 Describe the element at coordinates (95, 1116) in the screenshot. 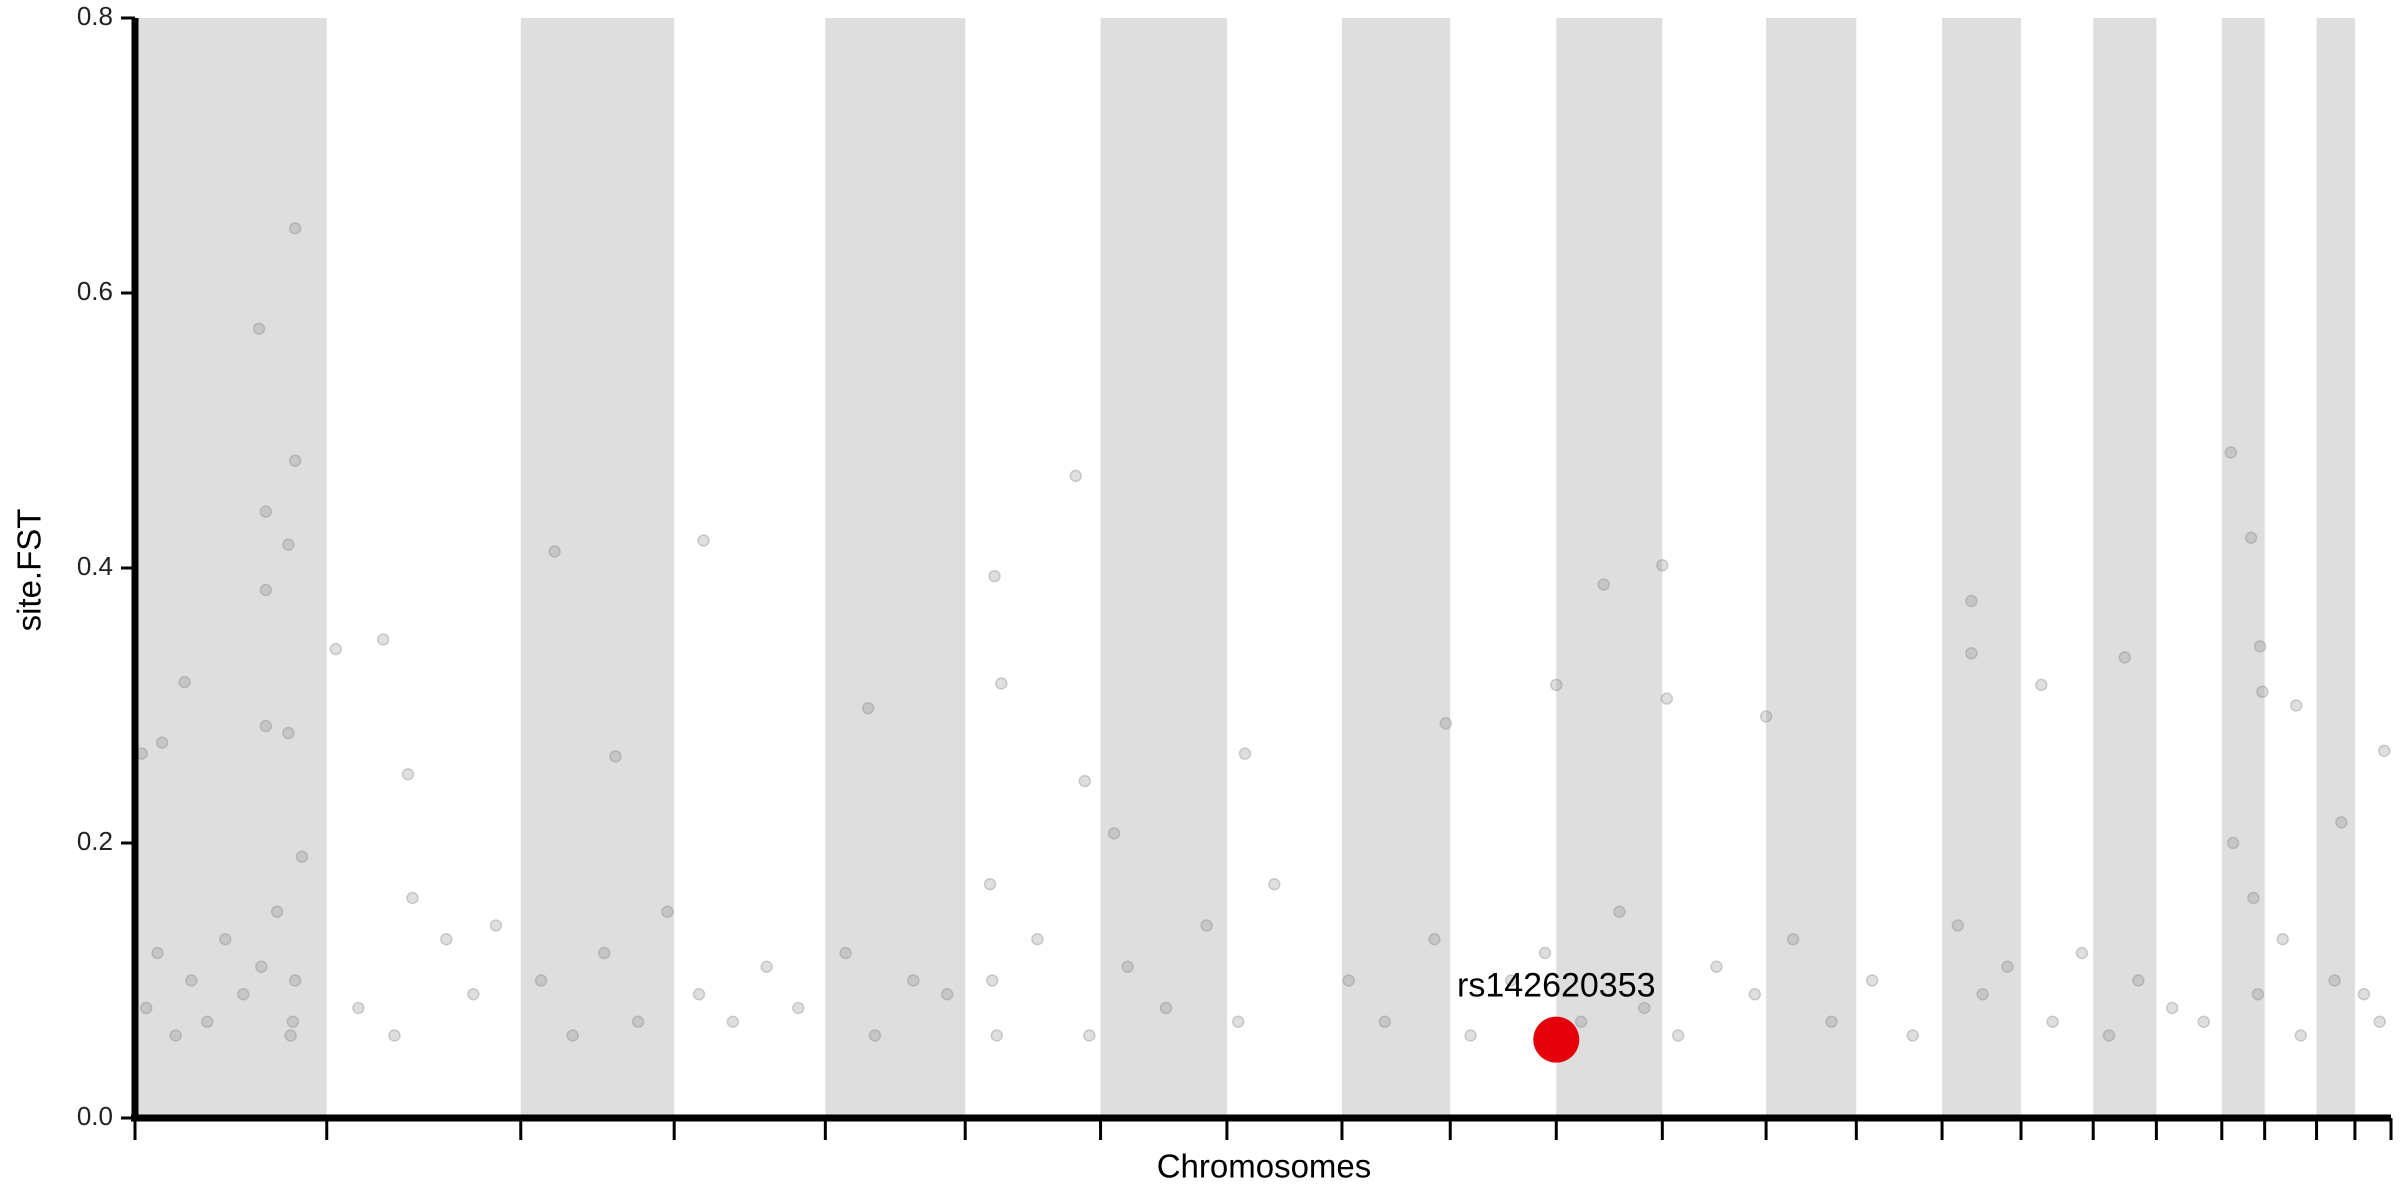

I see `y-tick-label: 0.0` at that location.